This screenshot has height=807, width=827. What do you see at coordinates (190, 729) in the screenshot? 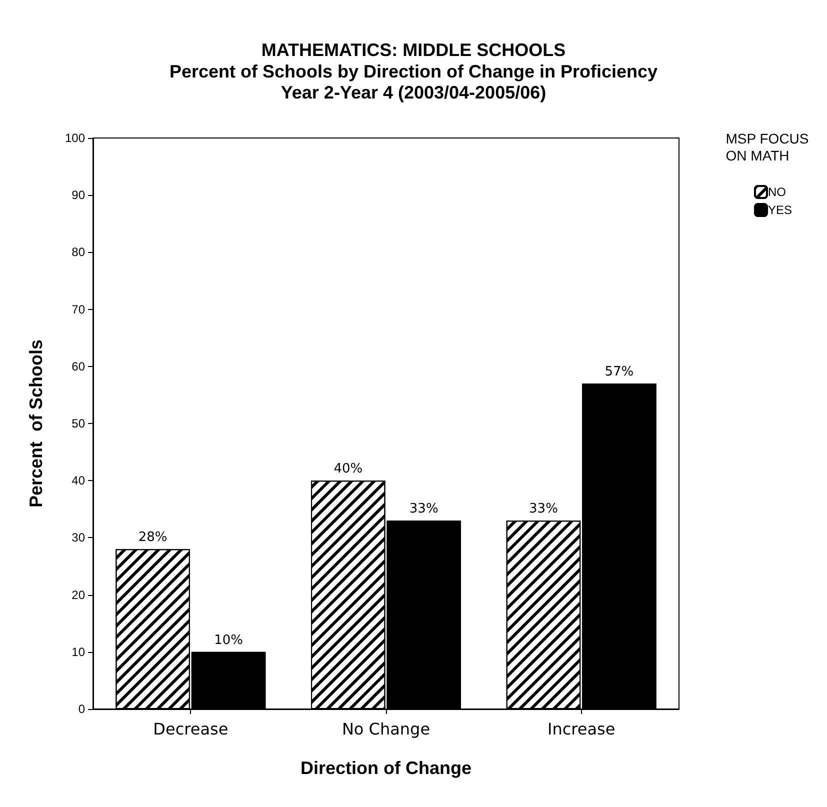
I see `x-tick-label: Decrease` at bounding box center [190, 729].